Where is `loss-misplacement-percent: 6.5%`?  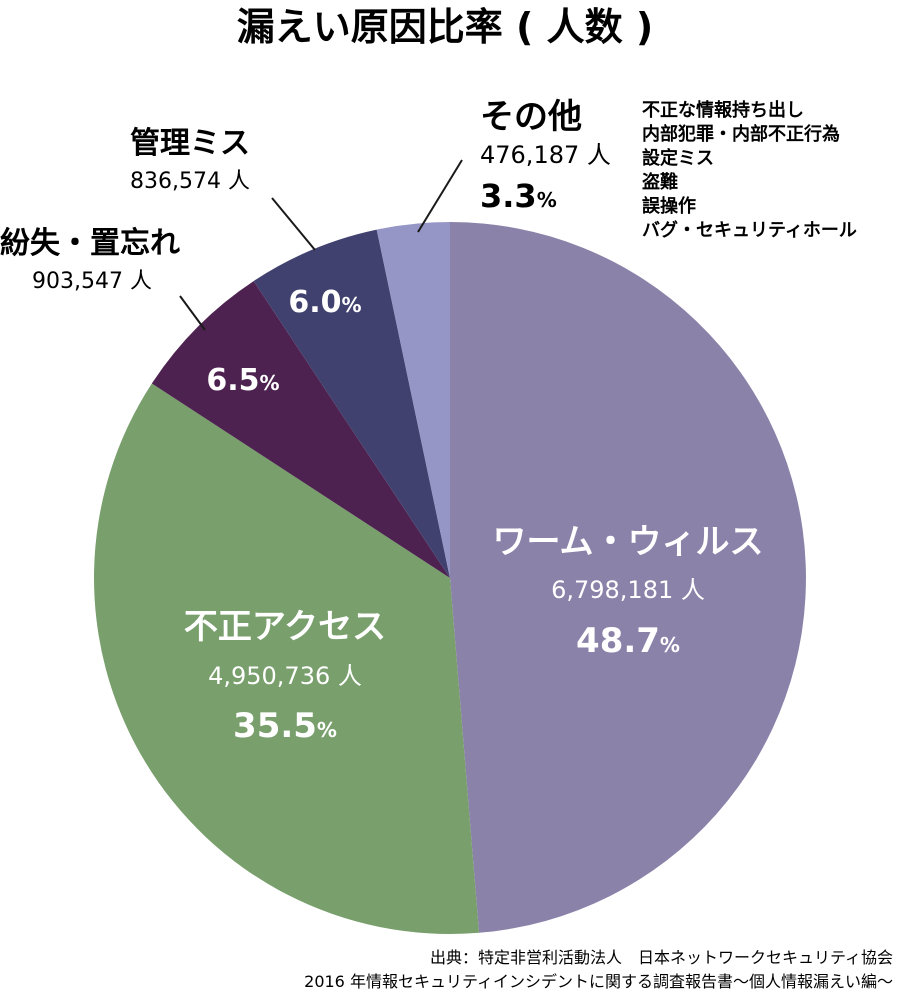
loss-misplacement-percent: 6.5% is located at coordinates (242, 380).